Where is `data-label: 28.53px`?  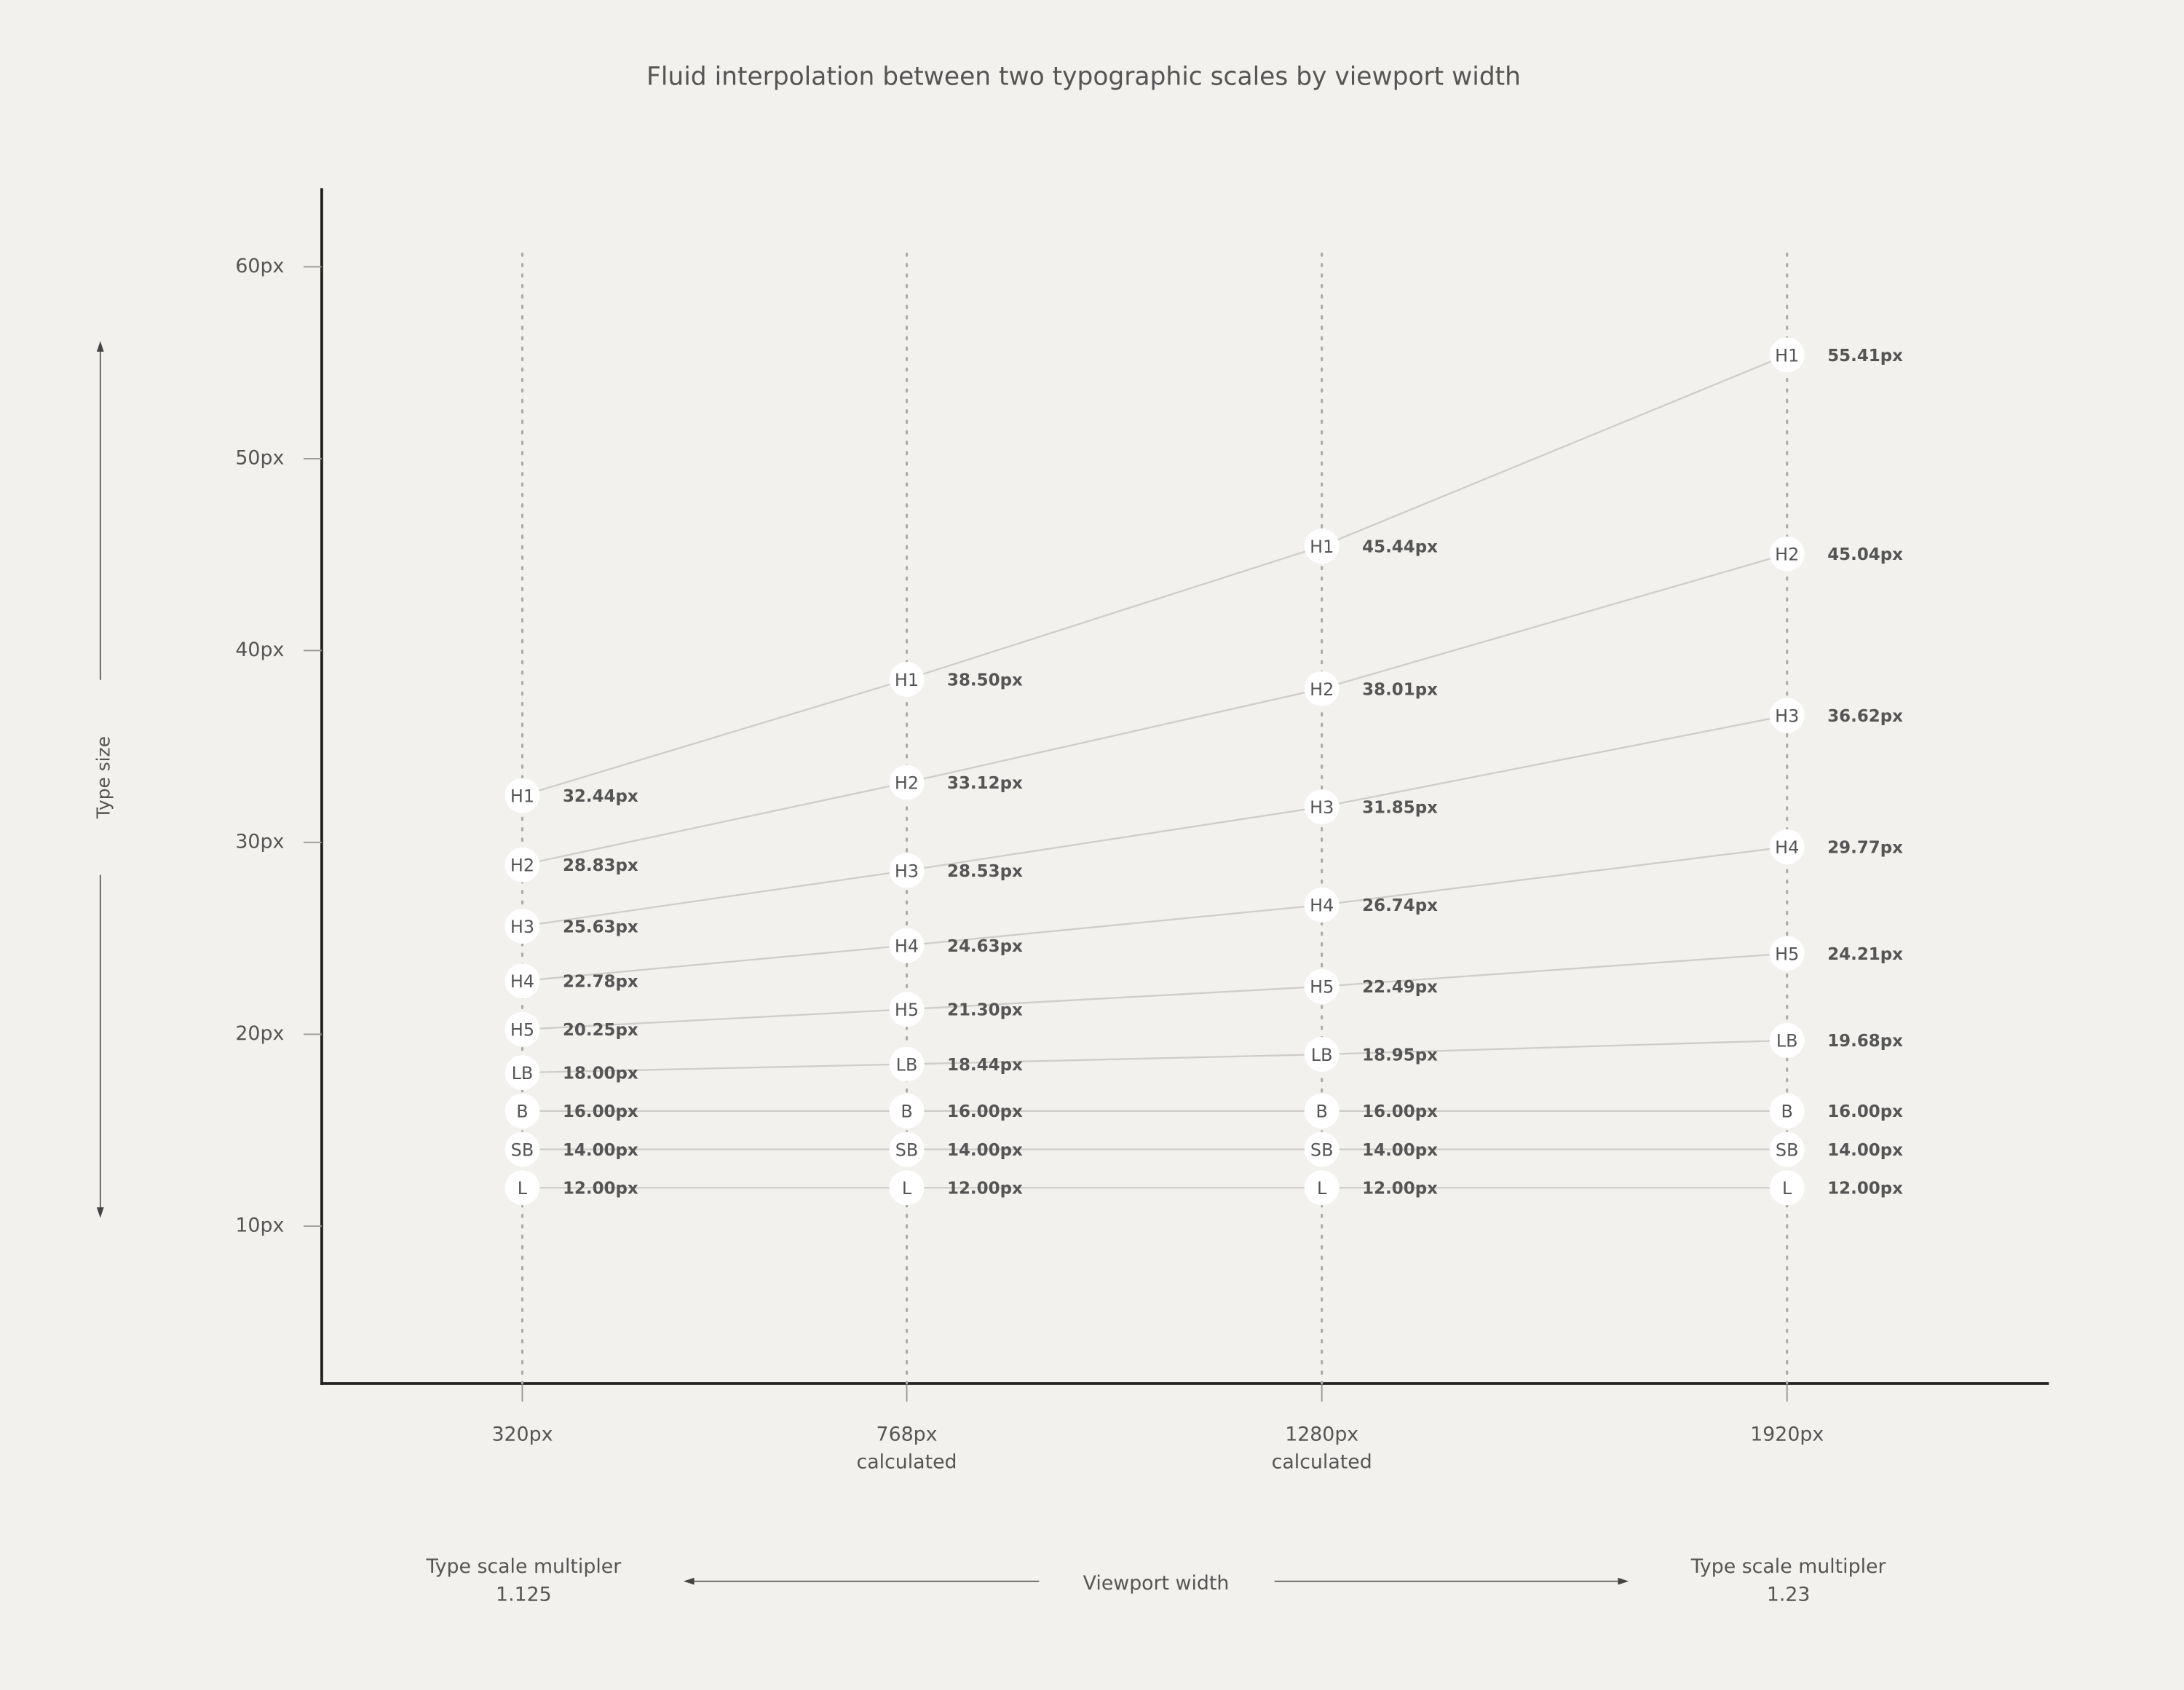 data-label: 28.53px is located at coordinates (985, 872).